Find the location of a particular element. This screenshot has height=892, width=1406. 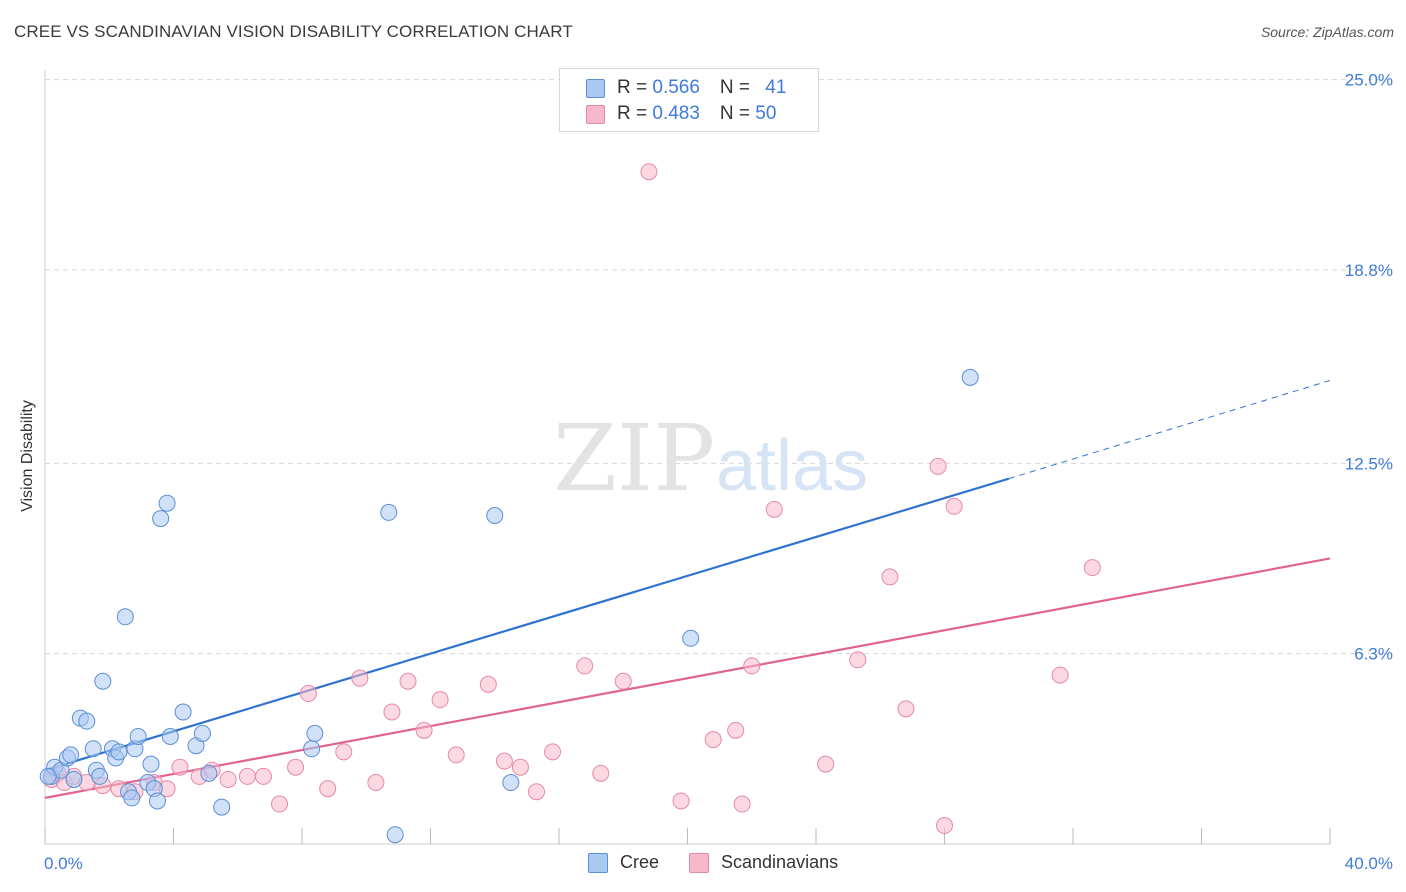

y-axis-label: Vision Disability is located at coordinates (27, 456).